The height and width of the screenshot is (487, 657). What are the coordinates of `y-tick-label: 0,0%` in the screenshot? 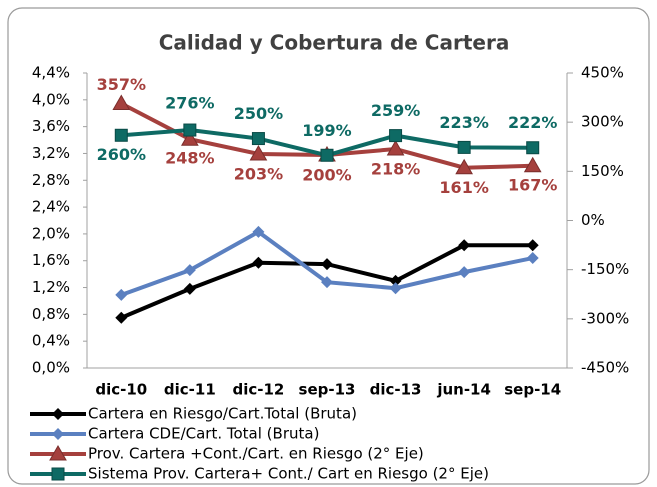 It's located at (51, 368).